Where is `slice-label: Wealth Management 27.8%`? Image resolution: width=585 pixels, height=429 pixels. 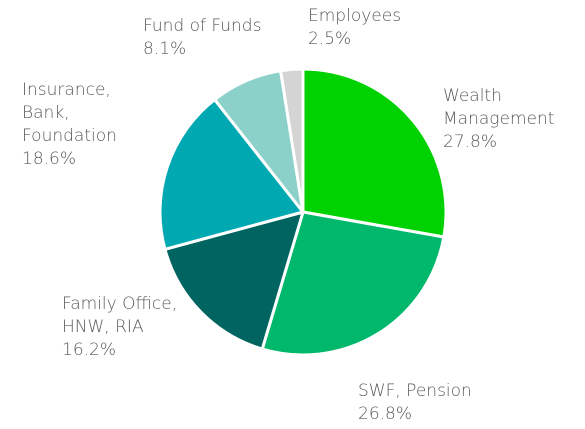 slice-label: Wealth Management 27.8% is located at coordinates (498, 119).